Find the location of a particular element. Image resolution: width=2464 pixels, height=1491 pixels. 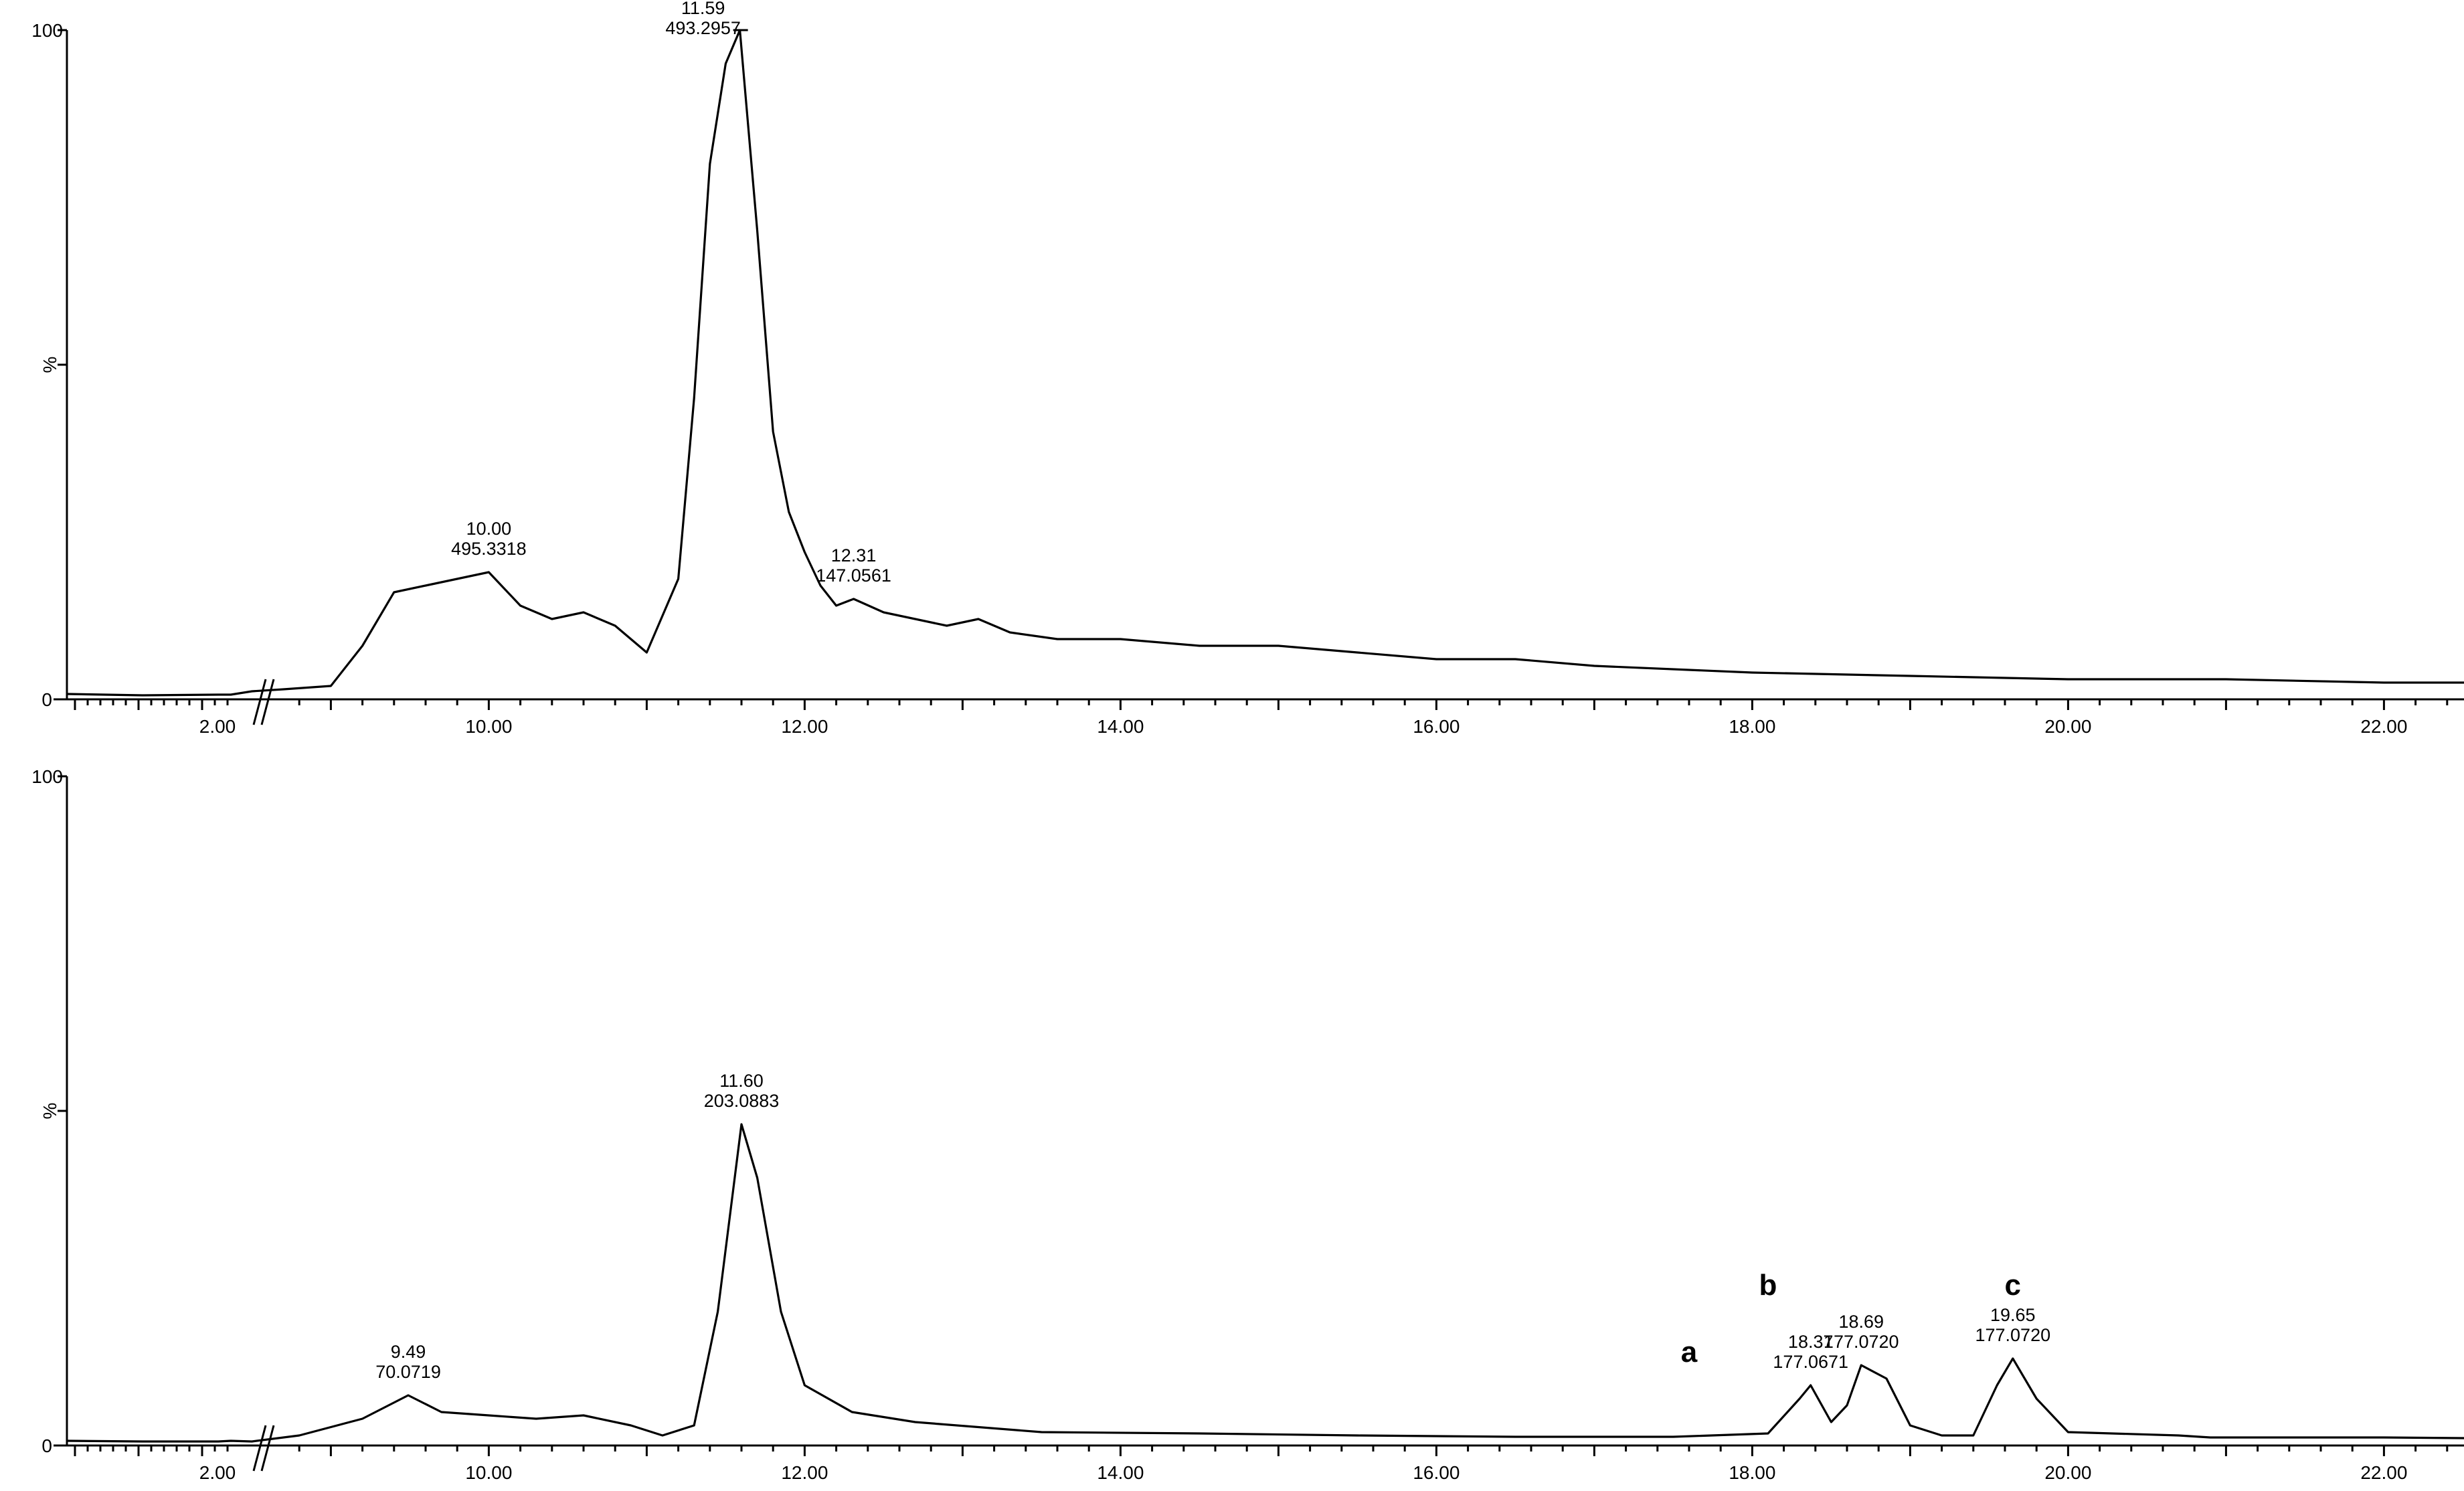

peak-letter-a: a is located at coordinates (1689, 1353).